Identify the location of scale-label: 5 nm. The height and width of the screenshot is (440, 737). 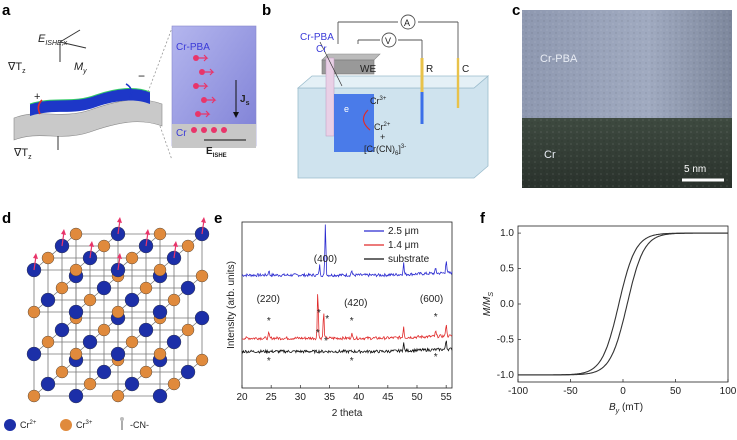
(695, 169).